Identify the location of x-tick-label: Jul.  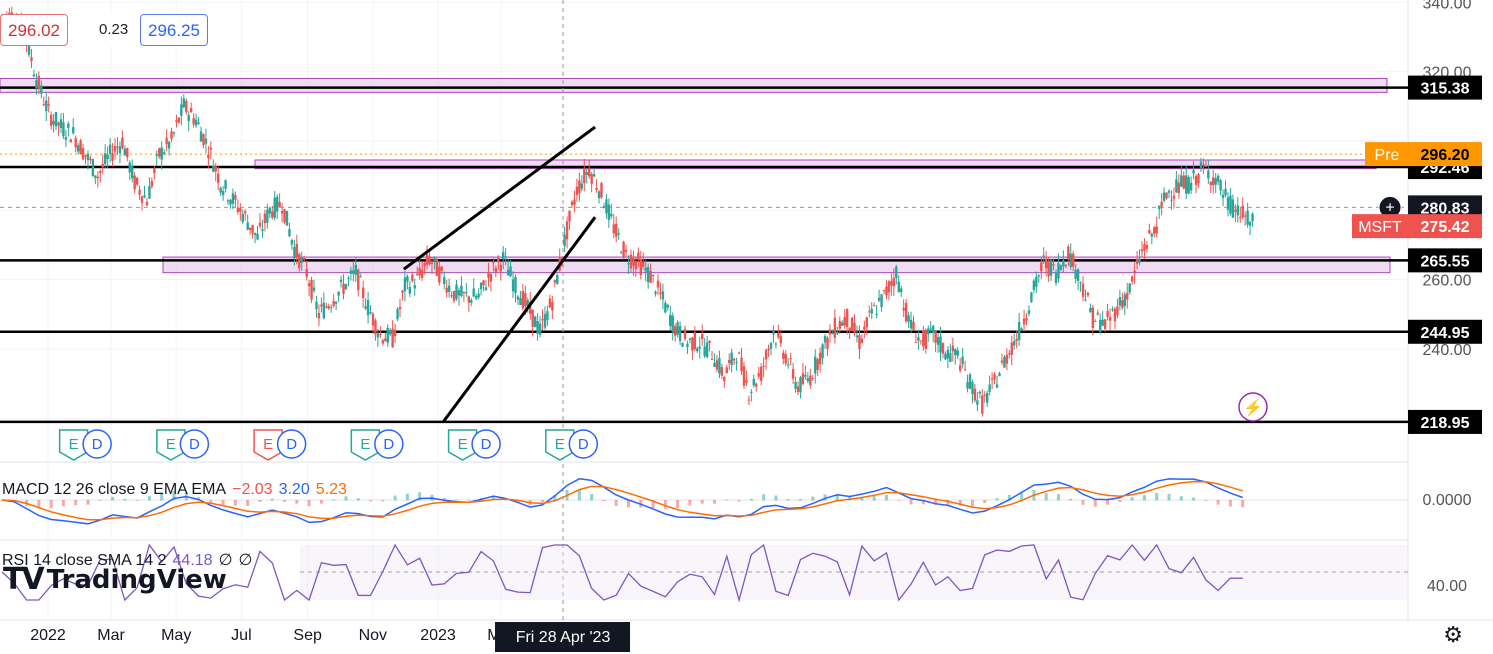
(241, 635).